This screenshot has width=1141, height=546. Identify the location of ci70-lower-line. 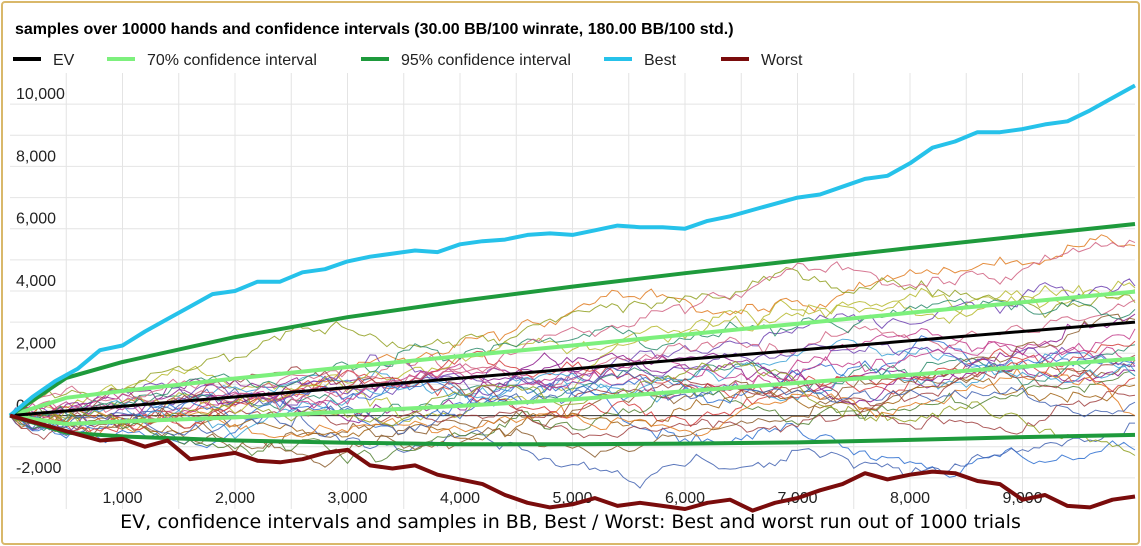
(572, 391).